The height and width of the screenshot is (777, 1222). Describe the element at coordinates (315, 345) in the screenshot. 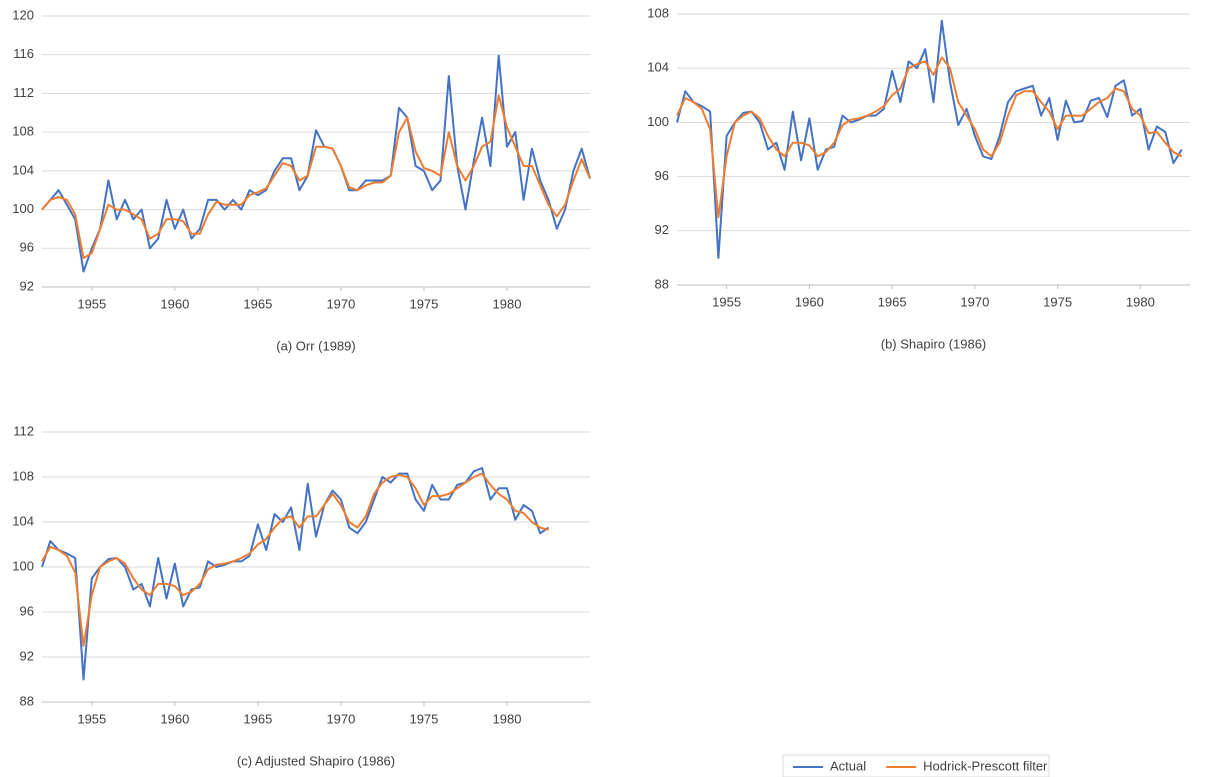

I see `chart-caption: (a) Orr (1989)` at that location.